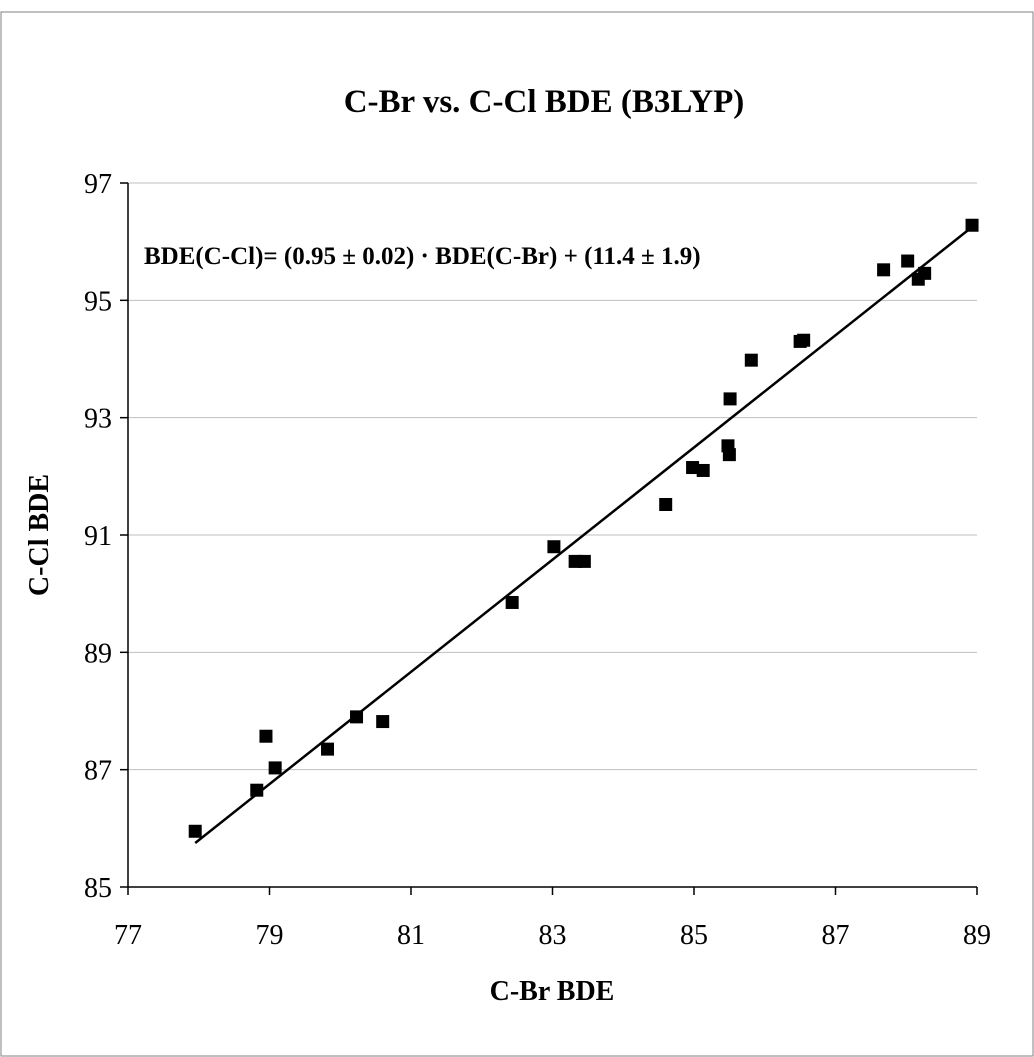 The width and height of the screenshot is (1034, 1057). What do you see at coordinates (98, 301) in the screenshot?
I see `y-tick-label: 95` at bounding box center [98, 301].